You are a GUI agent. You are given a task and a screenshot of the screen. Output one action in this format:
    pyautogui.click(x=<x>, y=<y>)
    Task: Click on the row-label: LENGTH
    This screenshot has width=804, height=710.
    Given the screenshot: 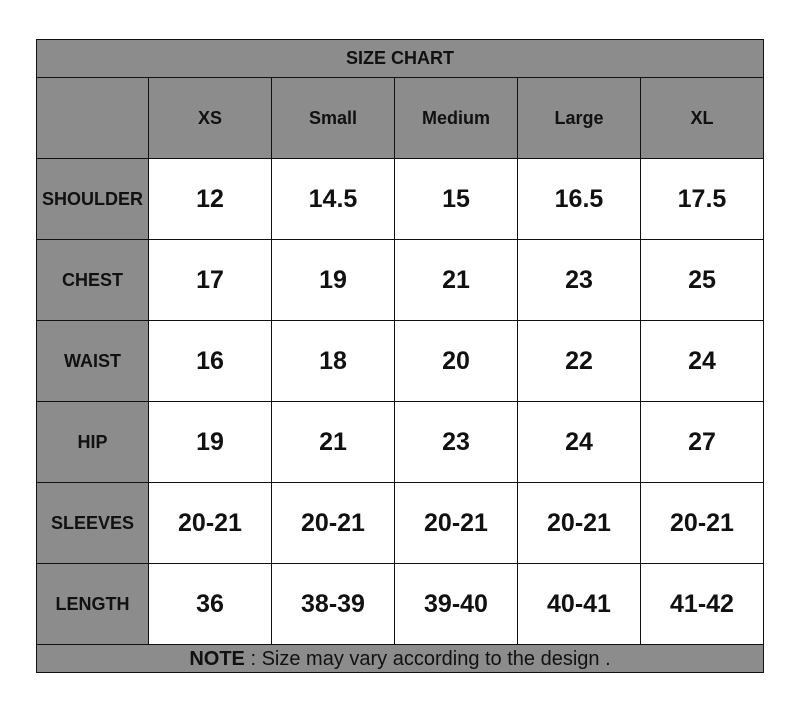 What is the action you would take?
    pyautogui.click(x=92, y=604)
    